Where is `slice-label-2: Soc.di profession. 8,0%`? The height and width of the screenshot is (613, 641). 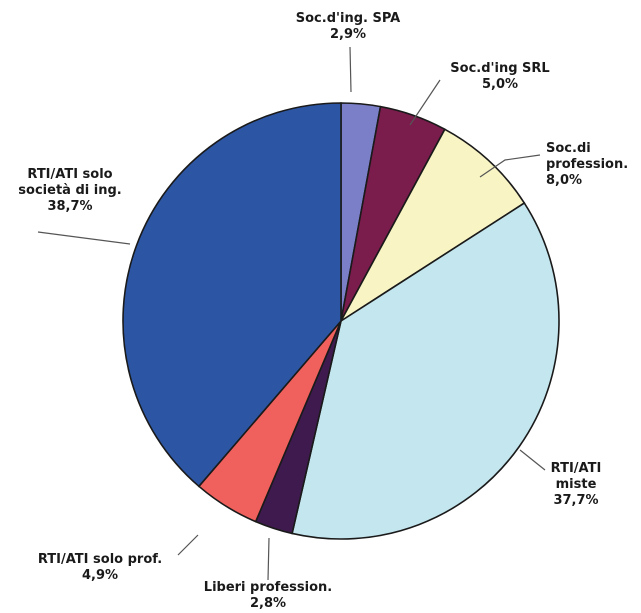
slice-label-2: Soc.di profession. 8,0% is located at coordinates (587, 164).